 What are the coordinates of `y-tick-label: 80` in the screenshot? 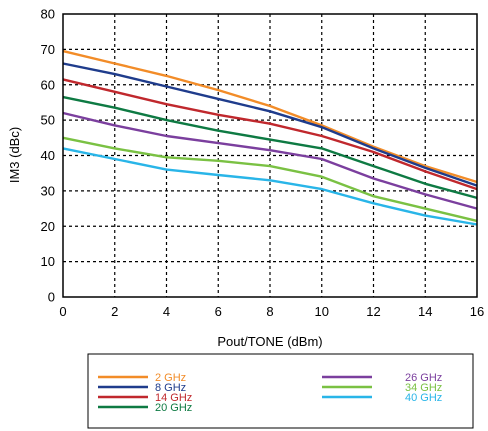 It's located at (48, 14).